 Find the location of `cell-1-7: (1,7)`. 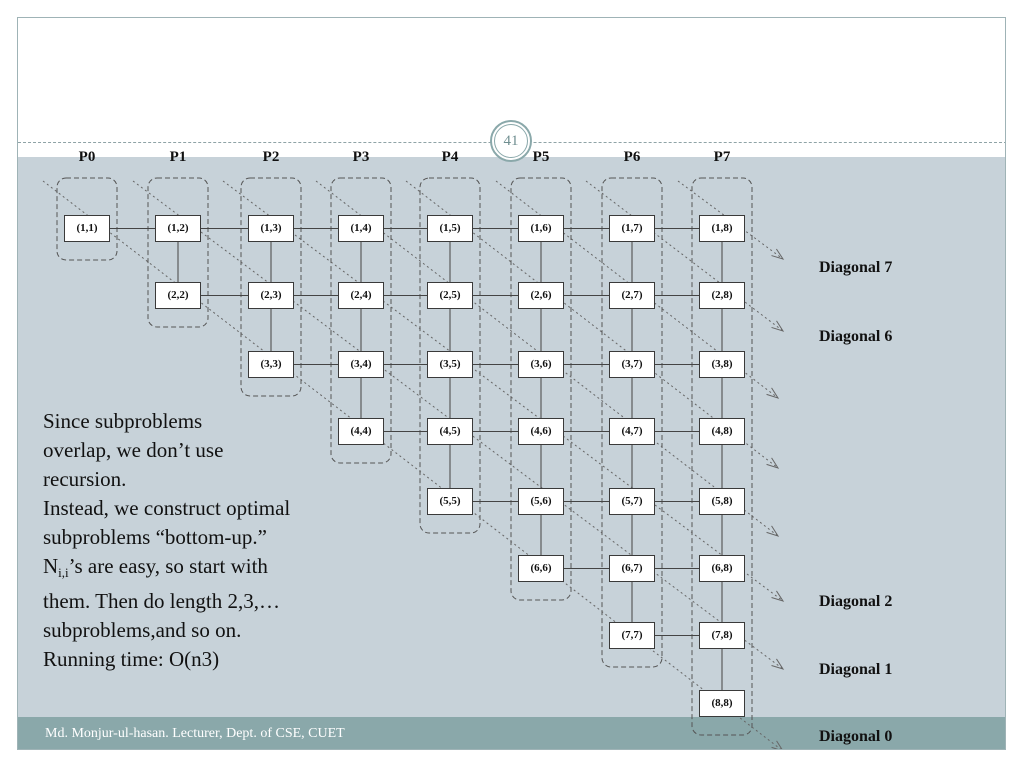

cell-1-7: (1,7) is located at coordinates (632, 228).